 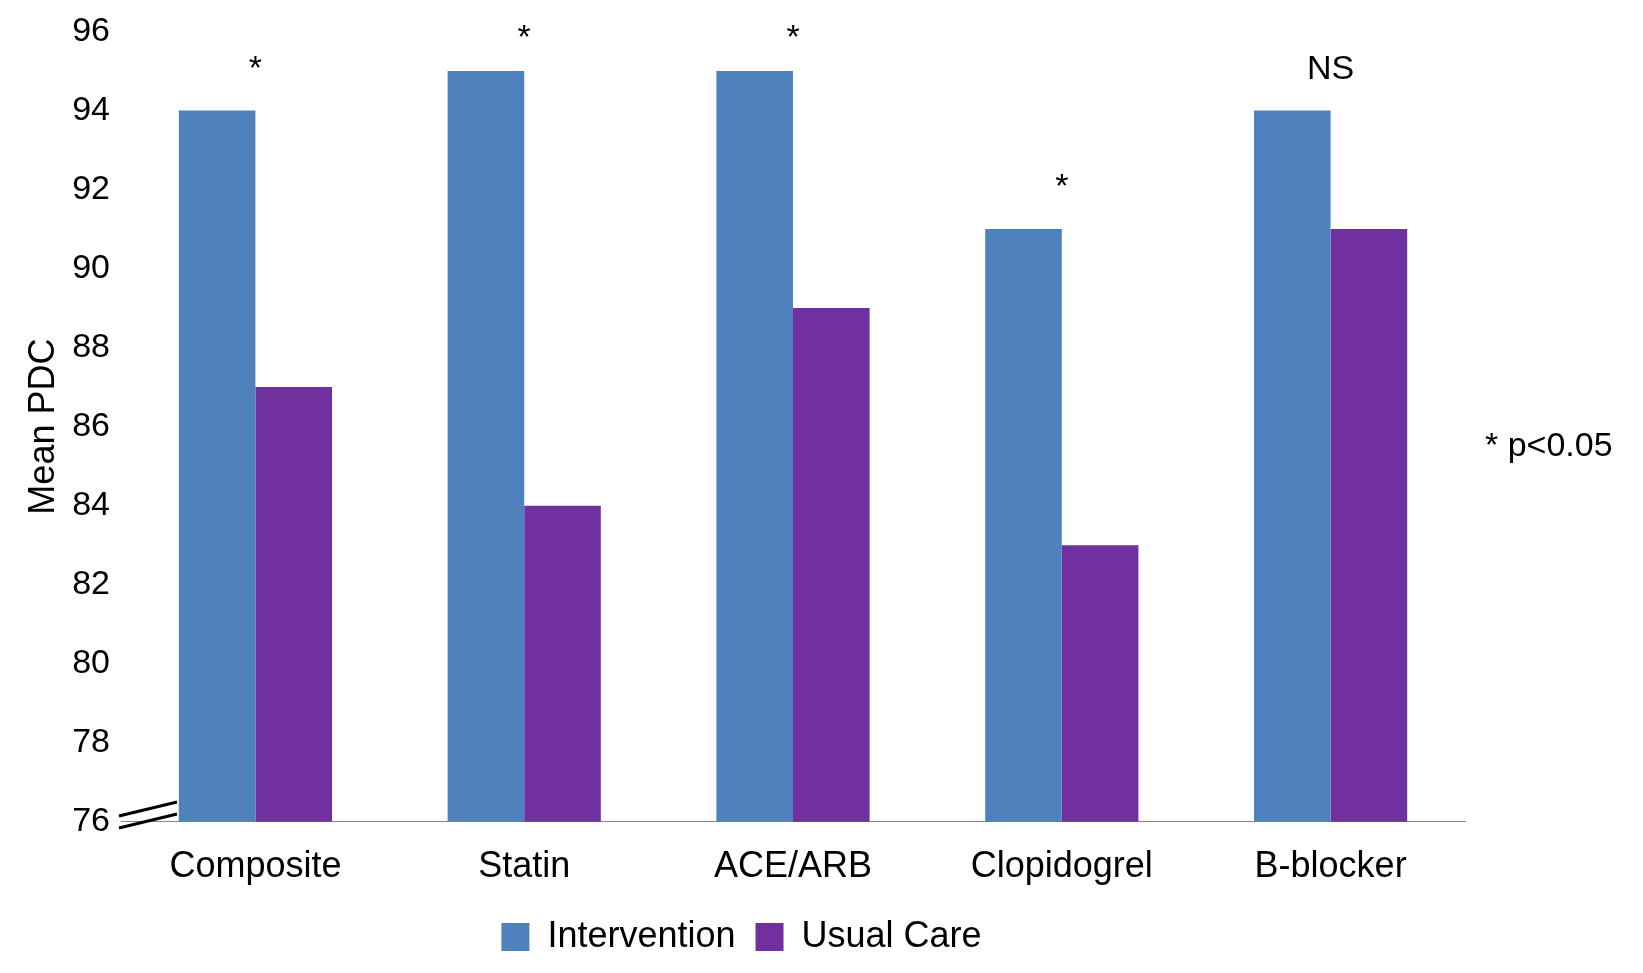 What do you see at coordinates (91, 503) in the screenshot?
I see `y-tick-label: 84` at bounding box center [91, 503].